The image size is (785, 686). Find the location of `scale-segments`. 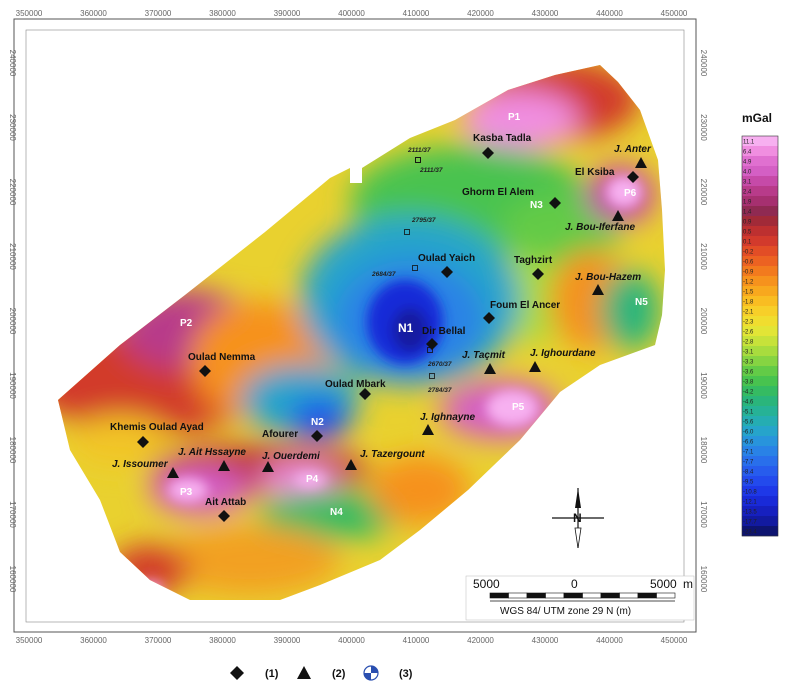

scale-segments is located at coordinates (582, 595).